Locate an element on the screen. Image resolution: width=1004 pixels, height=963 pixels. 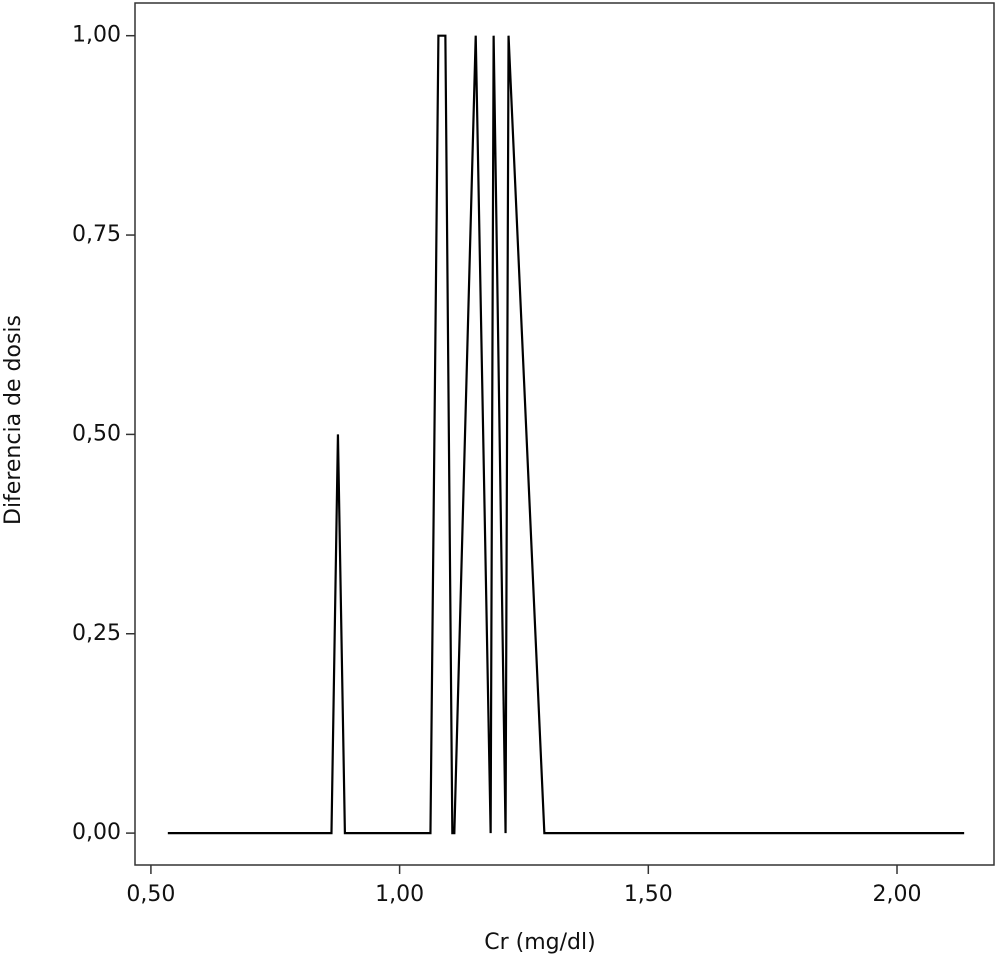
y-tick-label: 0,75 is located at coordinates (96, 234).